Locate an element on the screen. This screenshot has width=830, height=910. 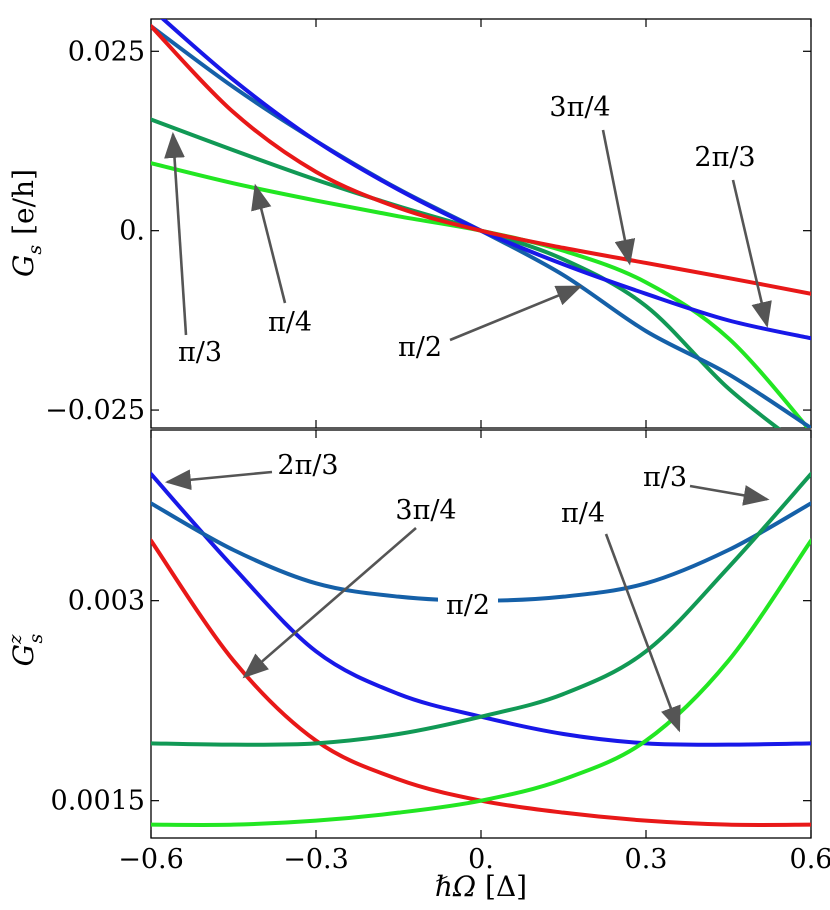
y-tick-label: 0. is located at coordinates (132, 231).